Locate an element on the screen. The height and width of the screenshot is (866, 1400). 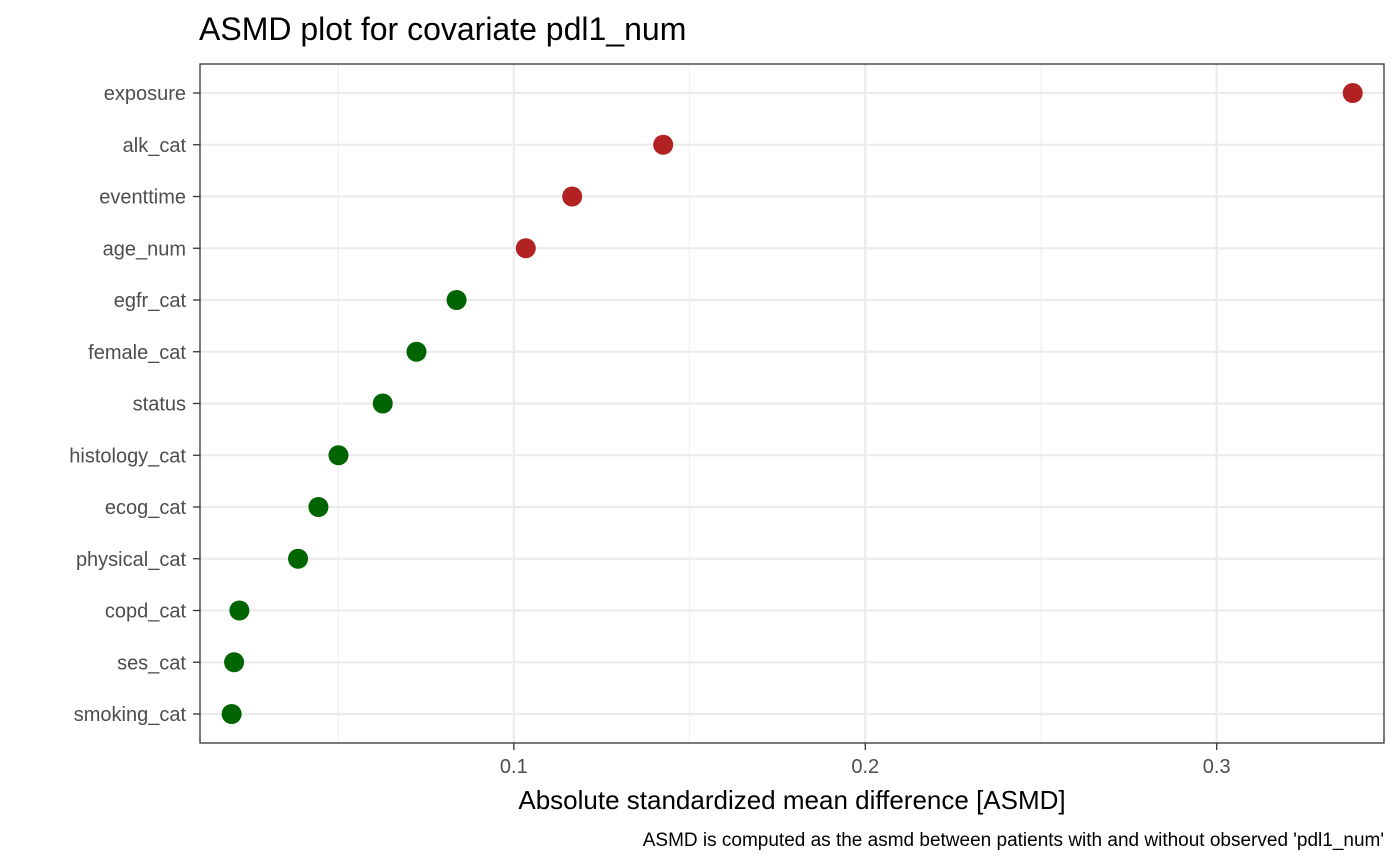
data-point-status is located at coordinates (382, 403).